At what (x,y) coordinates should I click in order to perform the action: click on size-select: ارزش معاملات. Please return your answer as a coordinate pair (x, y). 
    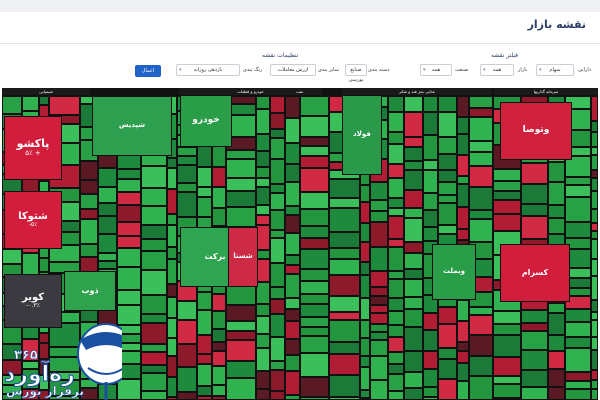
    Looking at the image, I should click on (293, 70).